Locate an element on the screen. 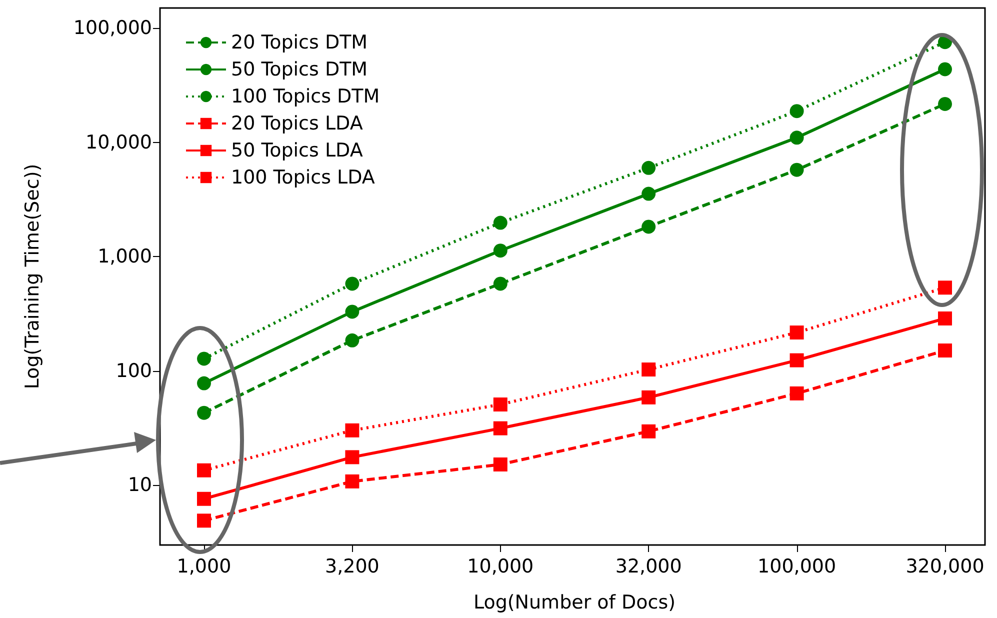  x-tick-label: 100,000 is located at coordinates (797, 567).